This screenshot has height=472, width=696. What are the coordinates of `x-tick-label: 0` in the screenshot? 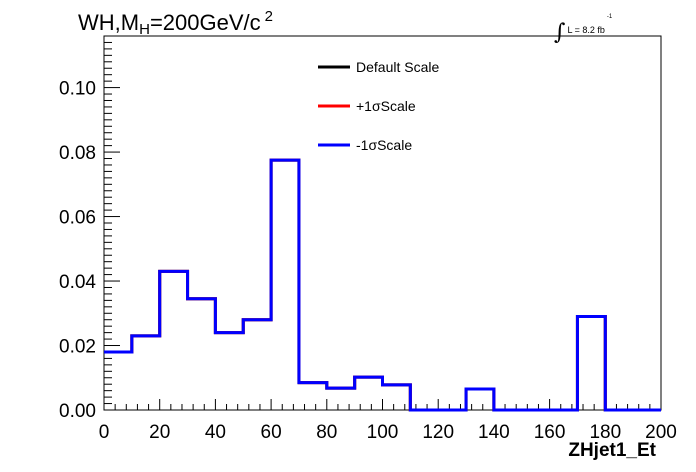 It's located at (104, 432).